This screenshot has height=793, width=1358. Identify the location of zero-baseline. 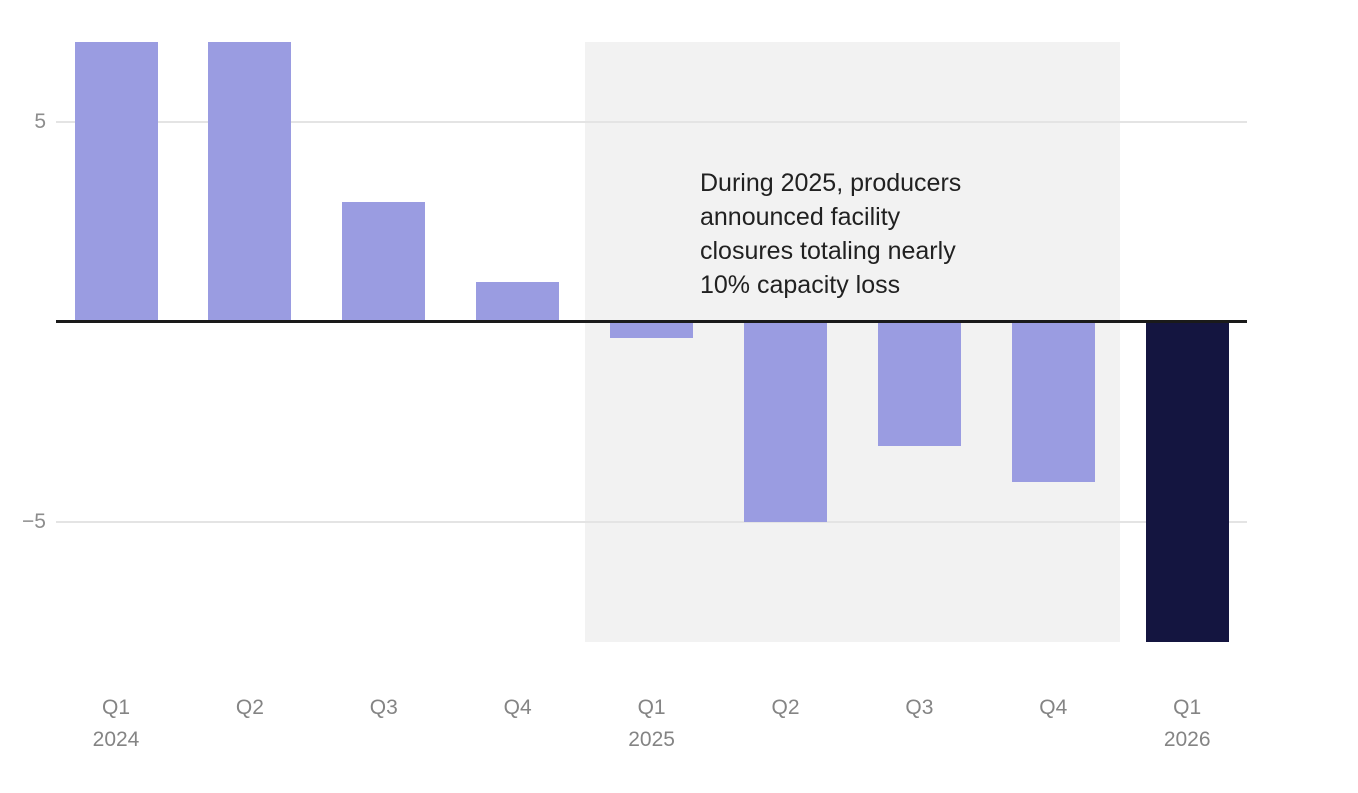
(651, 321).